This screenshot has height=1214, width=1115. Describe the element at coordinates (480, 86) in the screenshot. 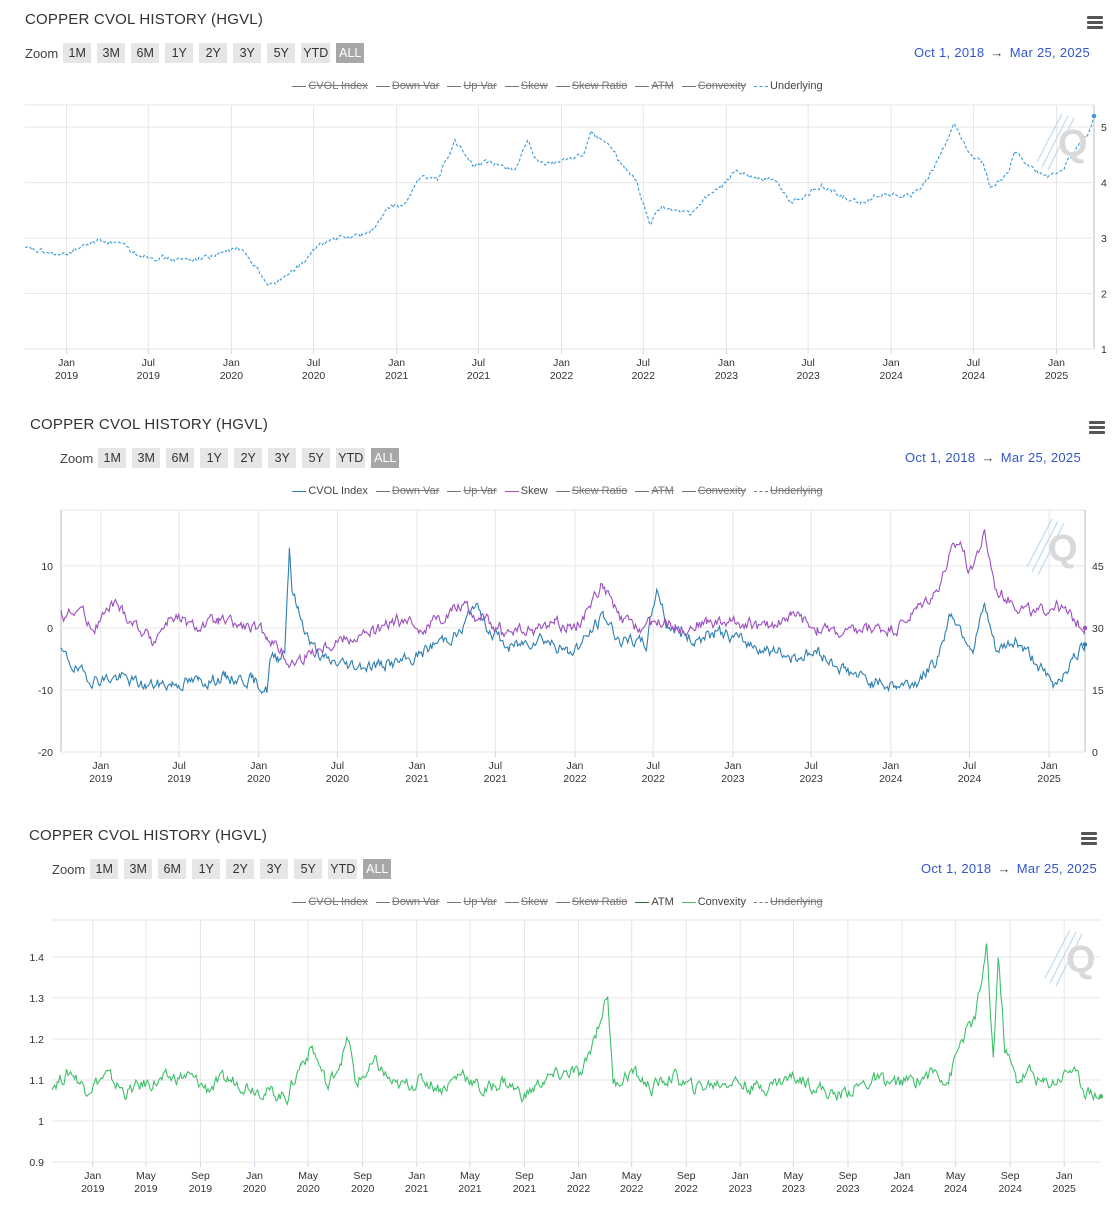

I see `legend-label: Up Var` at that location.